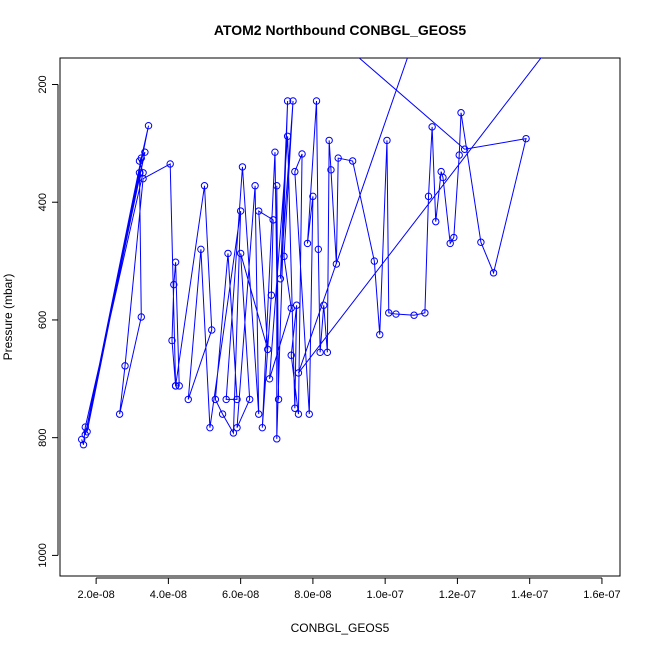  What do you see at coordinates (43, 84) in the screenshot?
I see `y-tick-label: 200` at bounding box center [43, 84].